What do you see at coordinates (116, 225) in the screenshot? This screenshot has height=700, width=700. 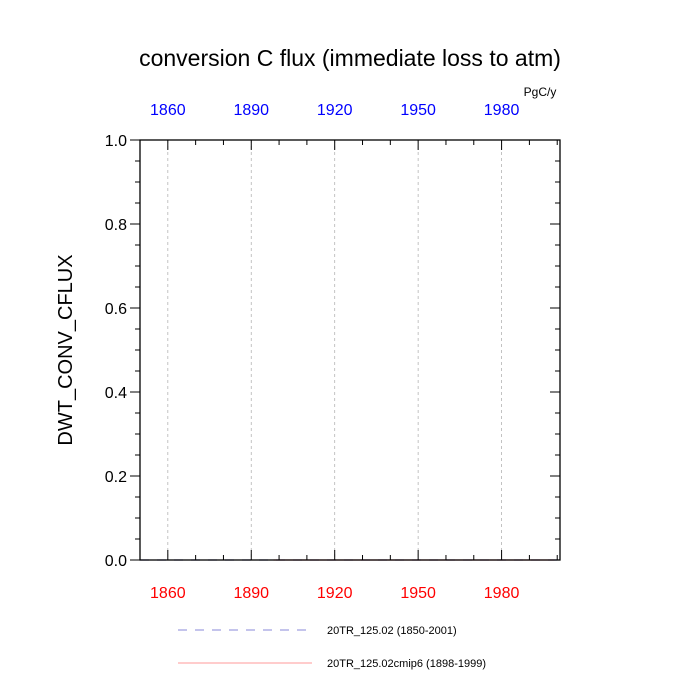 I see `y-tick-label-4: 0.8` at bounding box center [116, 225].